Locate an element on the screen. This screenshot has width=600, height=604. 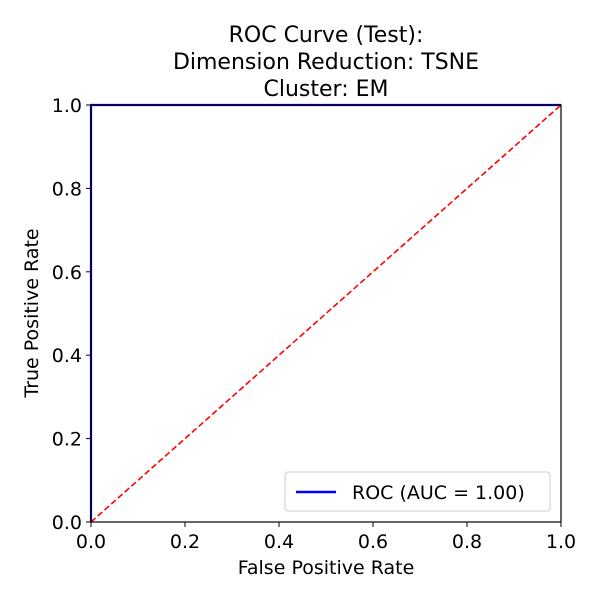
y-tick-label: 1.0 is located at coordinates (67, 106).